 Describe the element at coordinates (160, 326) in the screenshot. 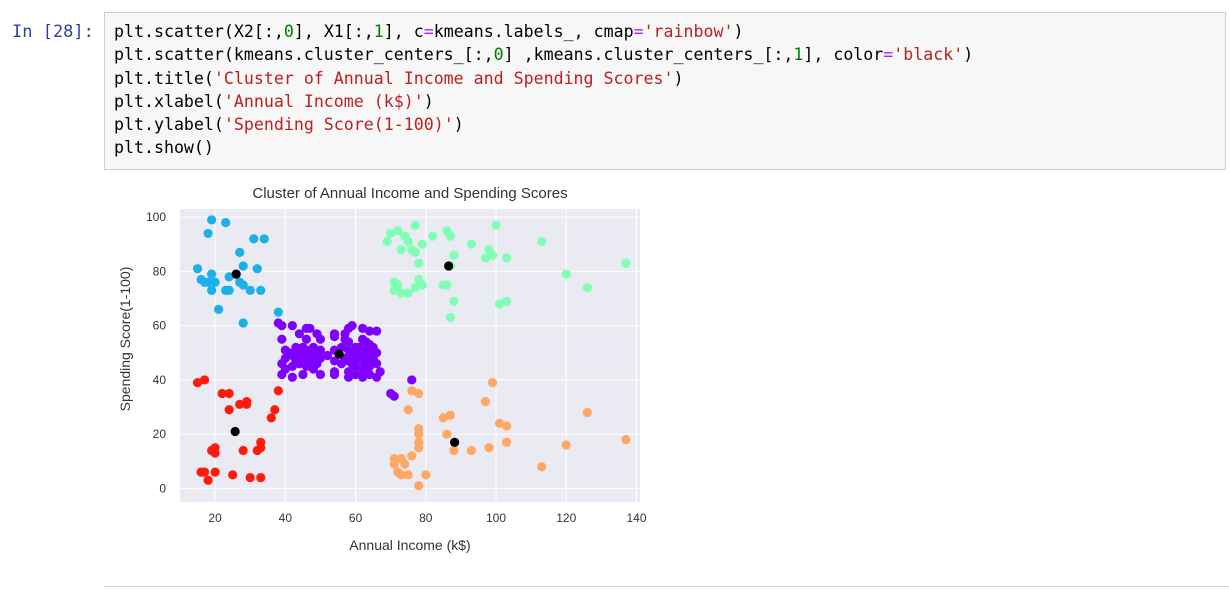

I see `y-tick-label: 60` at that location.